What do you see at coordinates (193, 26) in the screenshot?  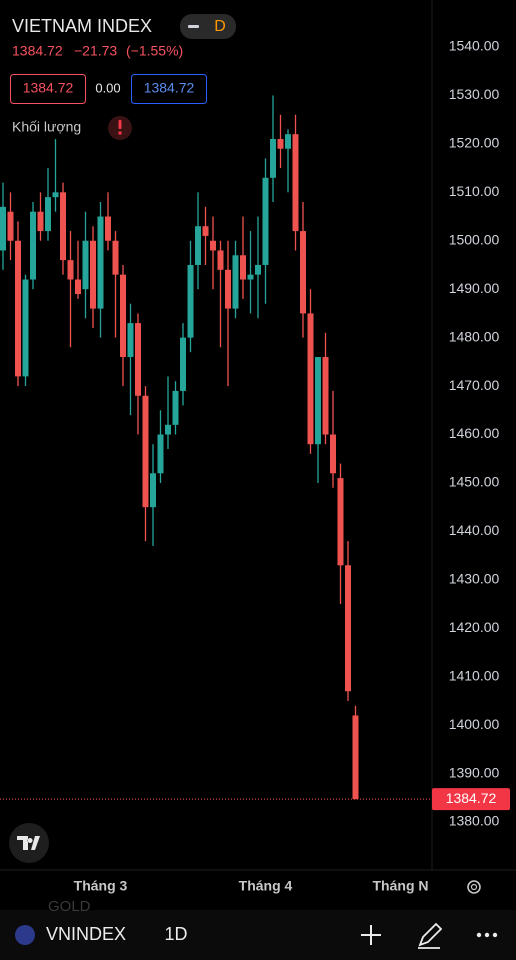 I see `collapse-icon` at bounding box center [193, 26].